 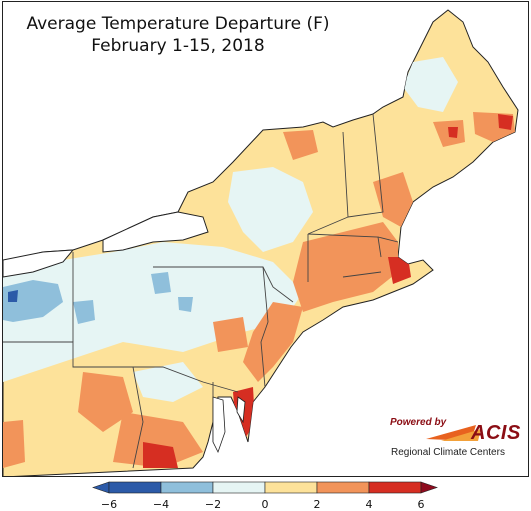 What do you see at coordinates (219, 425) in the screenshot?
I see `chesapeake-bay` at bounding box center [219, 425].